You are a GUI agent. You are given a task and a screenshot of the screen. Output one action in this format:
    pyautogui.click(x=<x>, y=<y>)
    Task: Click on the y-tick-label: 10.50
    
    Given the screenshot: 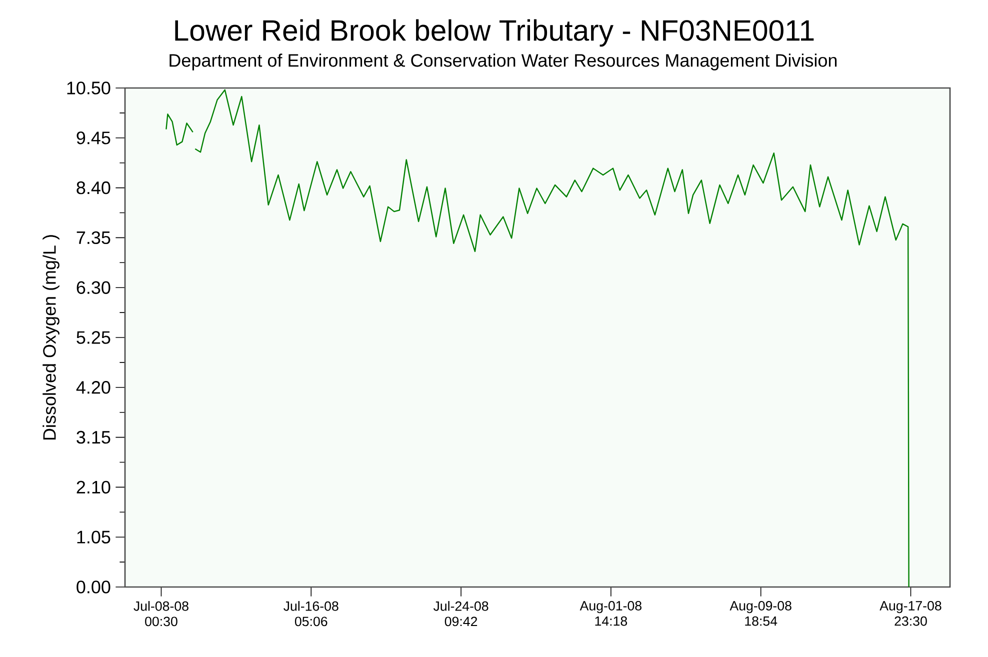 What is the action you would take?
    pyautogui.click(x=88, y=88)
    